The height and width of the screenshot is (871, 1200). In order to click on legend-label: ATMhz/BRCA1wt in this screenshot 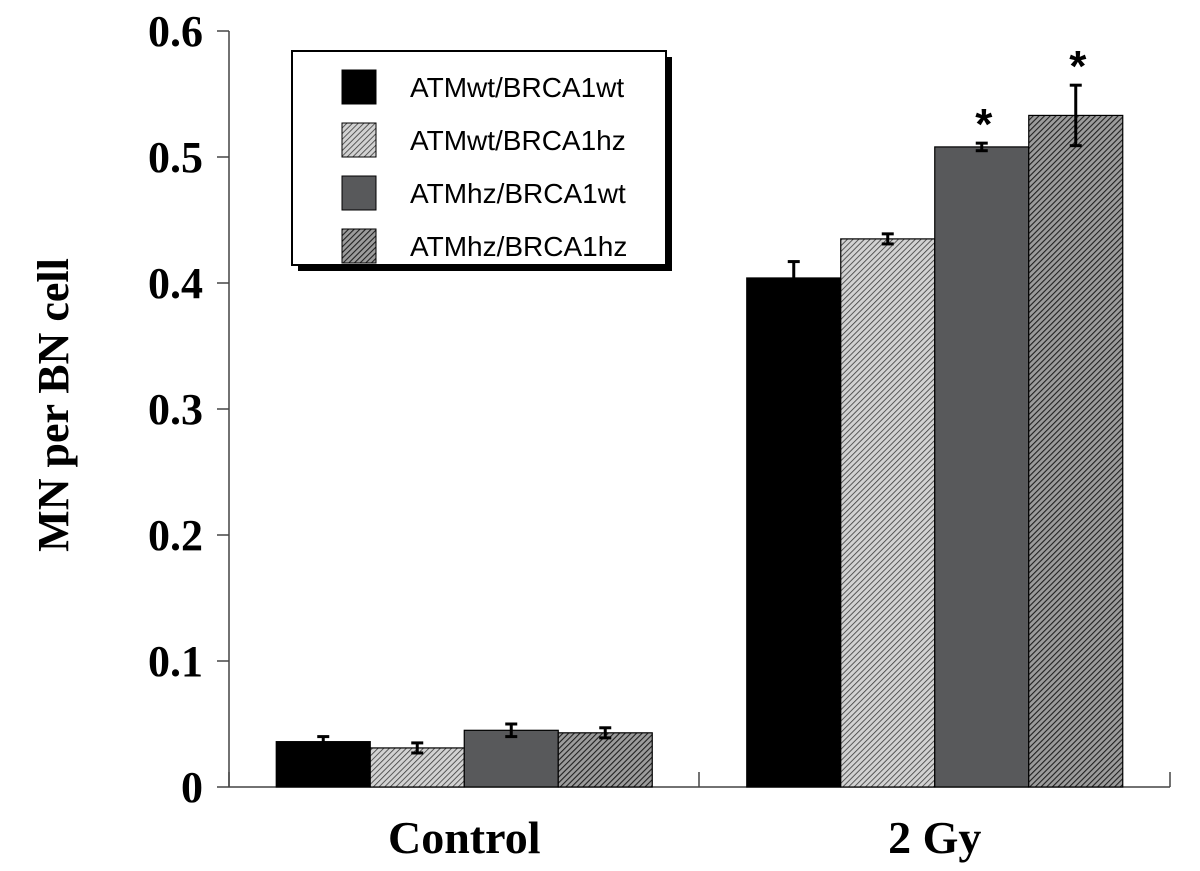, I will do `click(518, 193)`.